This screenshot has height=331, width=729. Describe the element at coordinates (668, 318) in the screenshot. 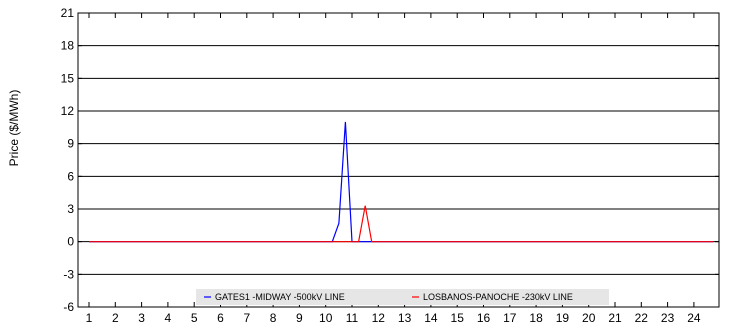

I see `x-tick-label-23: 23` at that location.